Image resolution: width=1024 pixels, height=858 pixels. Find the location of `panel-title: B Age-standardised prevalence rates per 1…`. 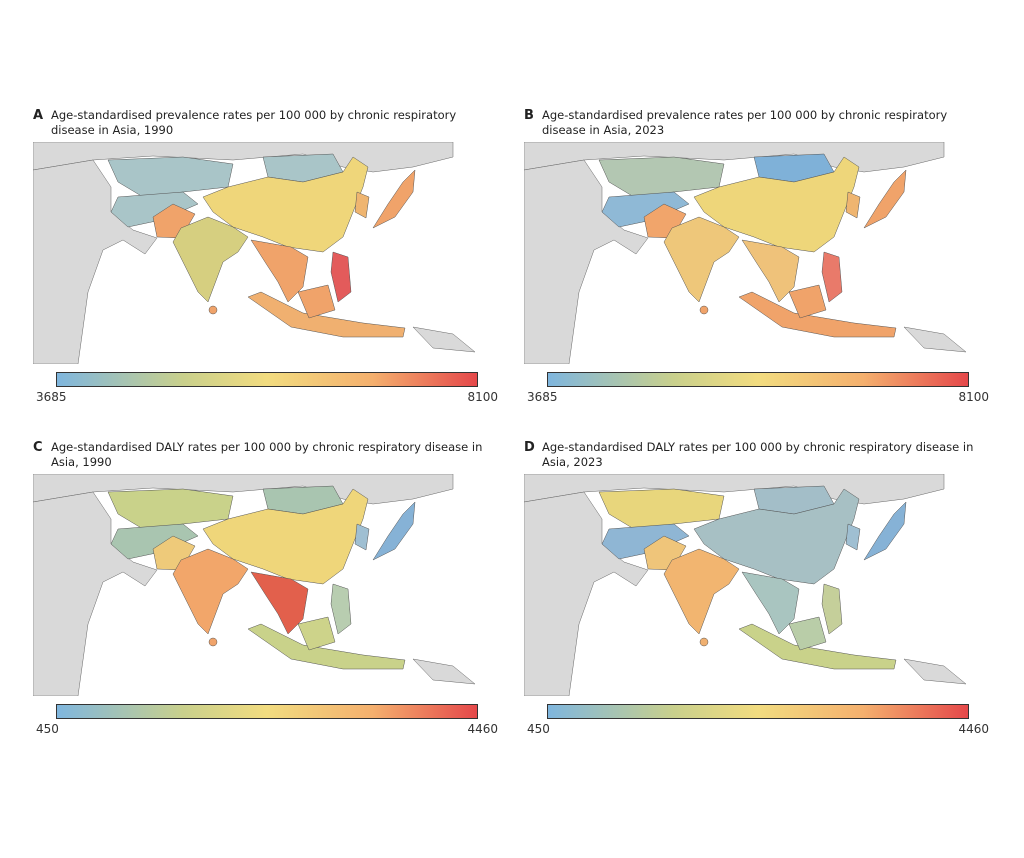

panel-title: B Age-standardised prevalence rates per 1… is located at coordinates (759, 125).